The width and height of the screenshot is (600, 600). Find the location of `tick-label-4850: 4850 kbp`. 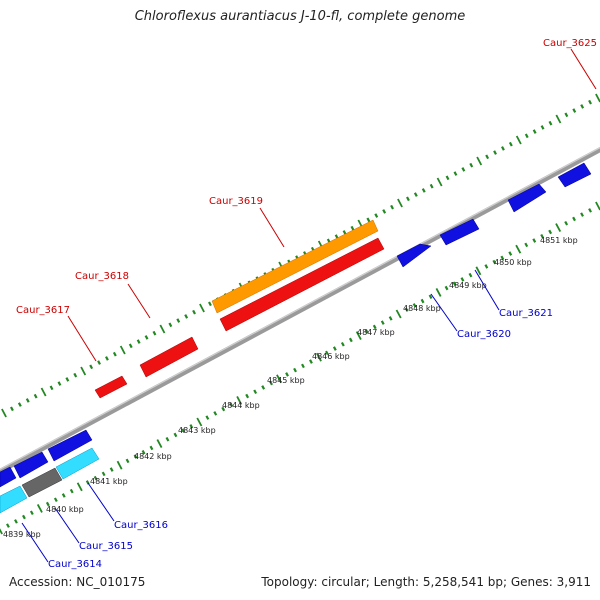

tick-label-4850: 4850 kbp is located at coordinates (513, 262).